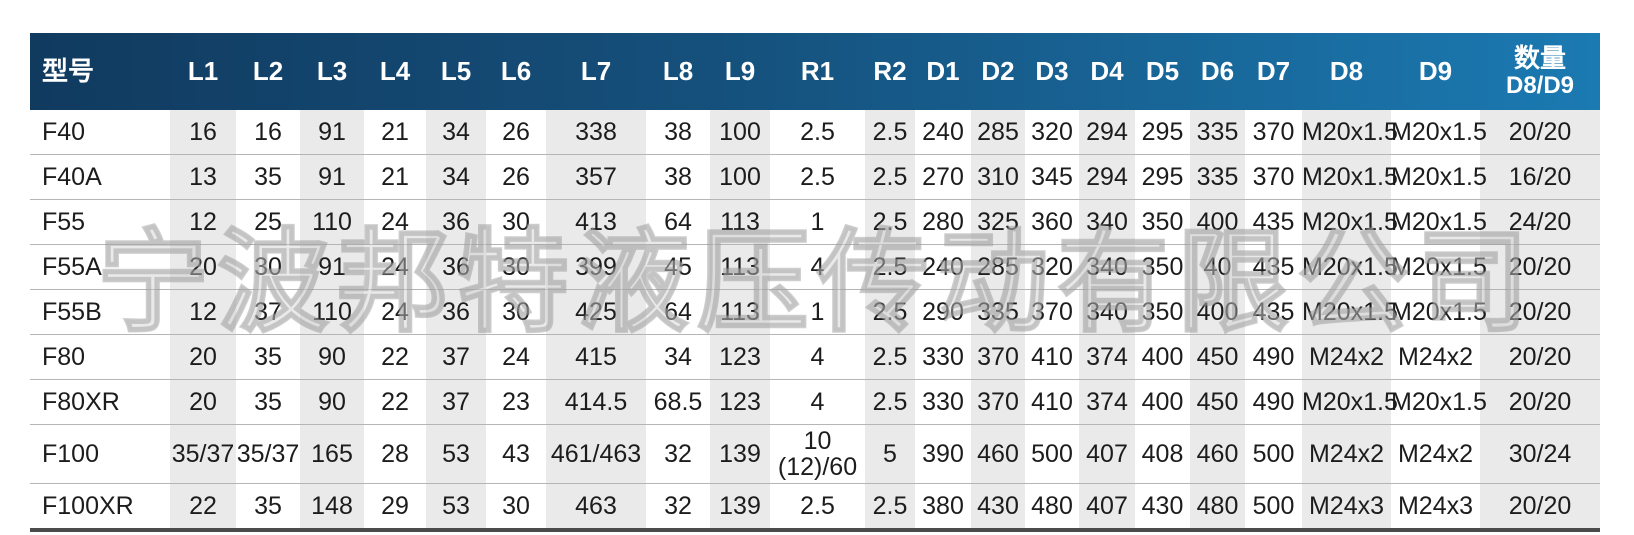 The image size is (1634, 535). I want to click on cell-F40A-L1: 13, so click(203, 177).